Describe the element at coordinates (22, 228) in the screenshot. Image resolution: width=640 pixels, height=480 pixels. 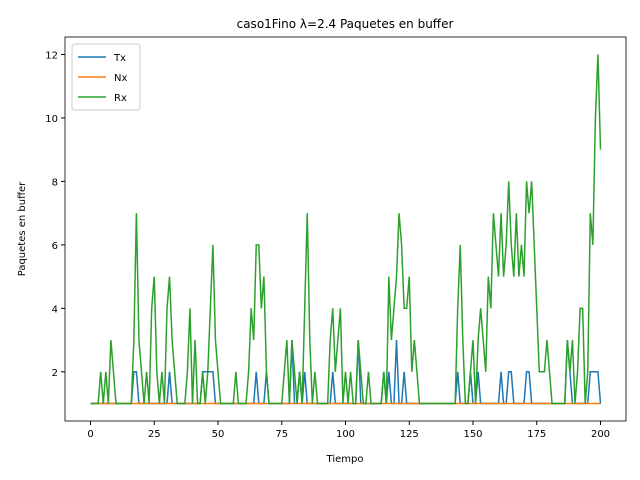
I see `y-axis-label: Paquetes en buffer` at that location.